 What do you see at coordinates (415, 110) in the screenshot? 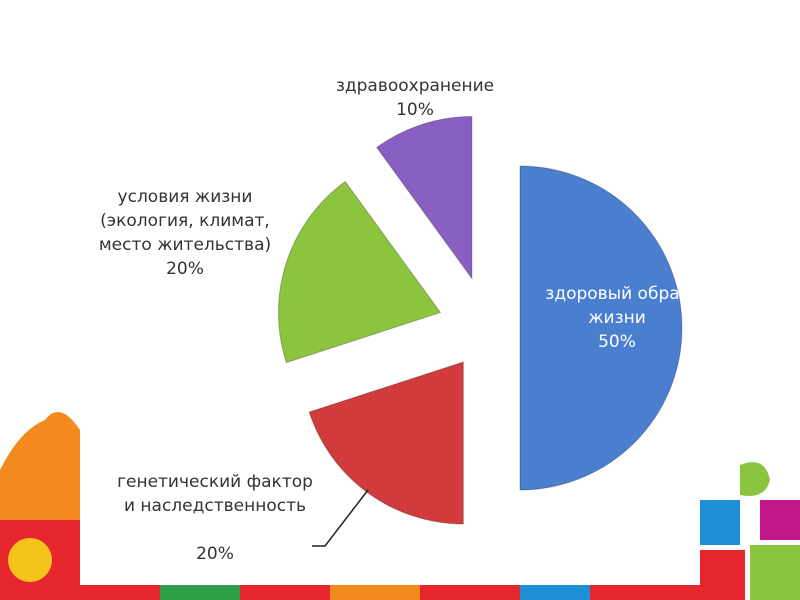
I see `slice-value-label: 10%` at bounding box center [415, 110].